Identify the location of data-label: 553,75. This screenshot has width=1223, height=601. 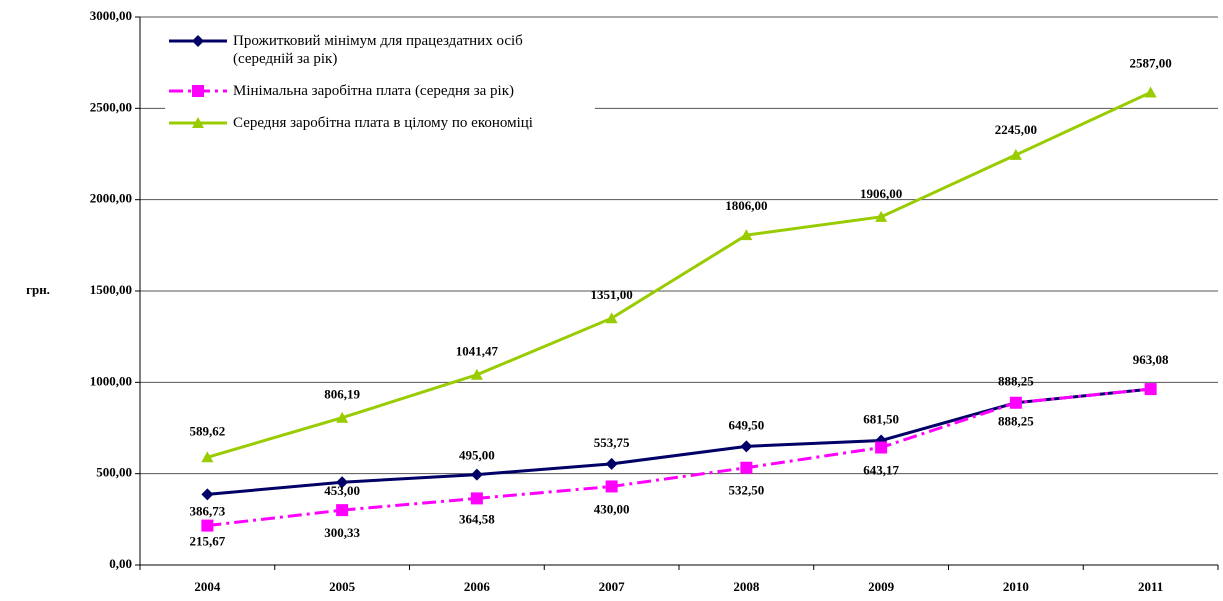
(612, 442).